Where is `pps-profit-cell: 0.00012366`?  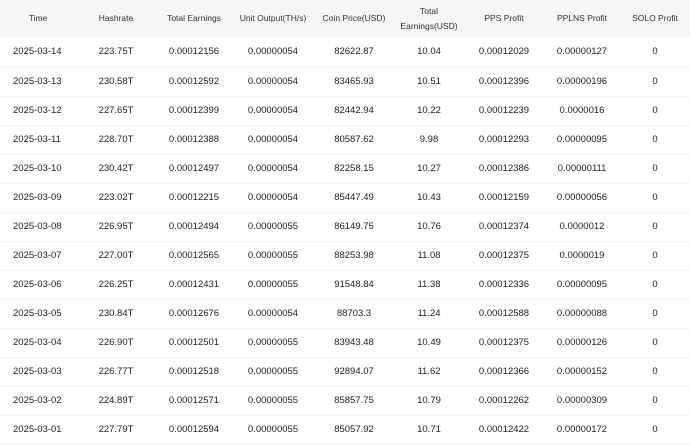
pps-profit-cell: 0.00012366 is located at coordinates (504, 371).